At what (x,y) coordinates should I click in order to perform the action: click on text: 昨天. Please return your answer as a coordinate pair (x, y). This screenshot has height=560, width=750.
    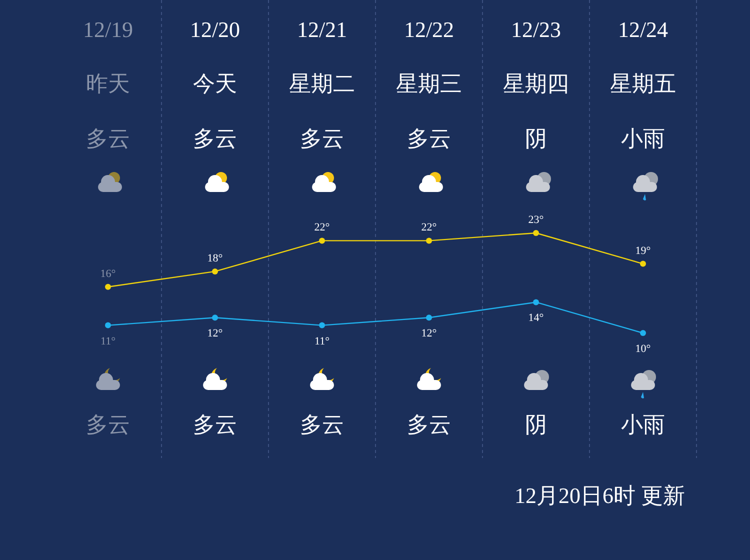
    Looking at the image, I should click on (108, 83).